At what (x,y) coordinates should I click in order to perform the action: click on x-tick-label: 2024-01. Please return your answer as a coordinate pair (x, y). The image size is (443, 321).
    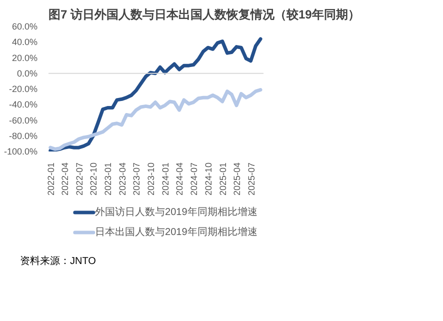
    Looking at the image, I should click on (165, 179).